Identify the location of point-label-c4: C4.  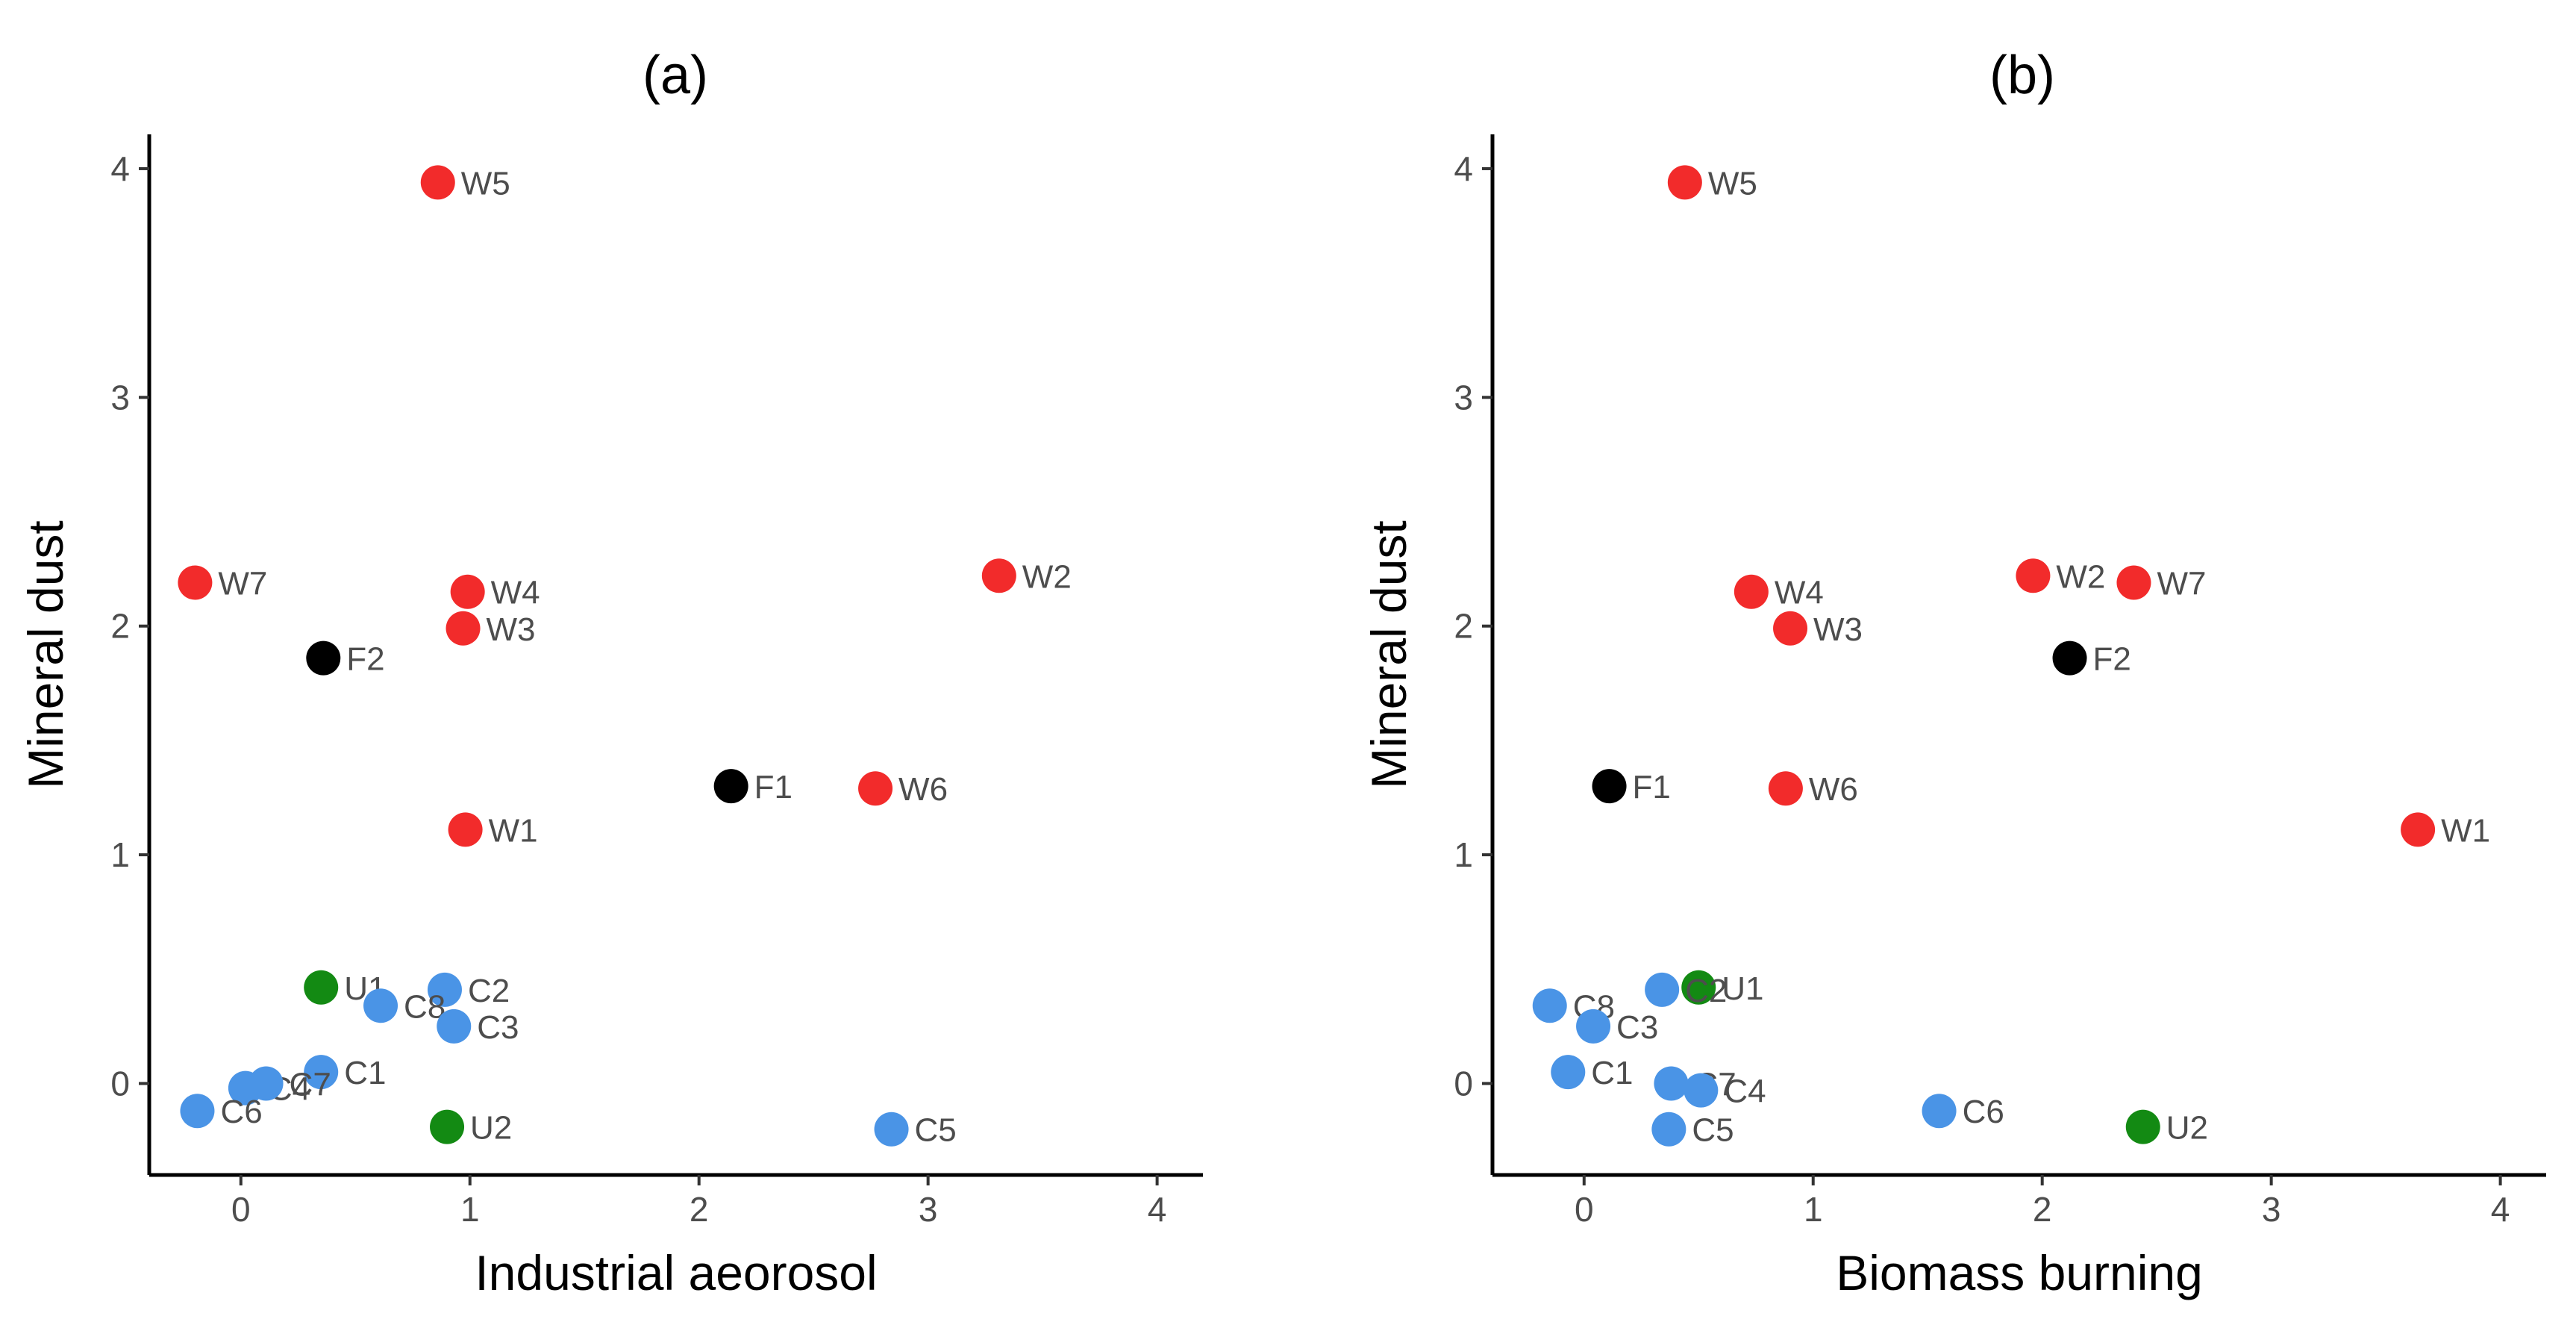
(1745, 1091).